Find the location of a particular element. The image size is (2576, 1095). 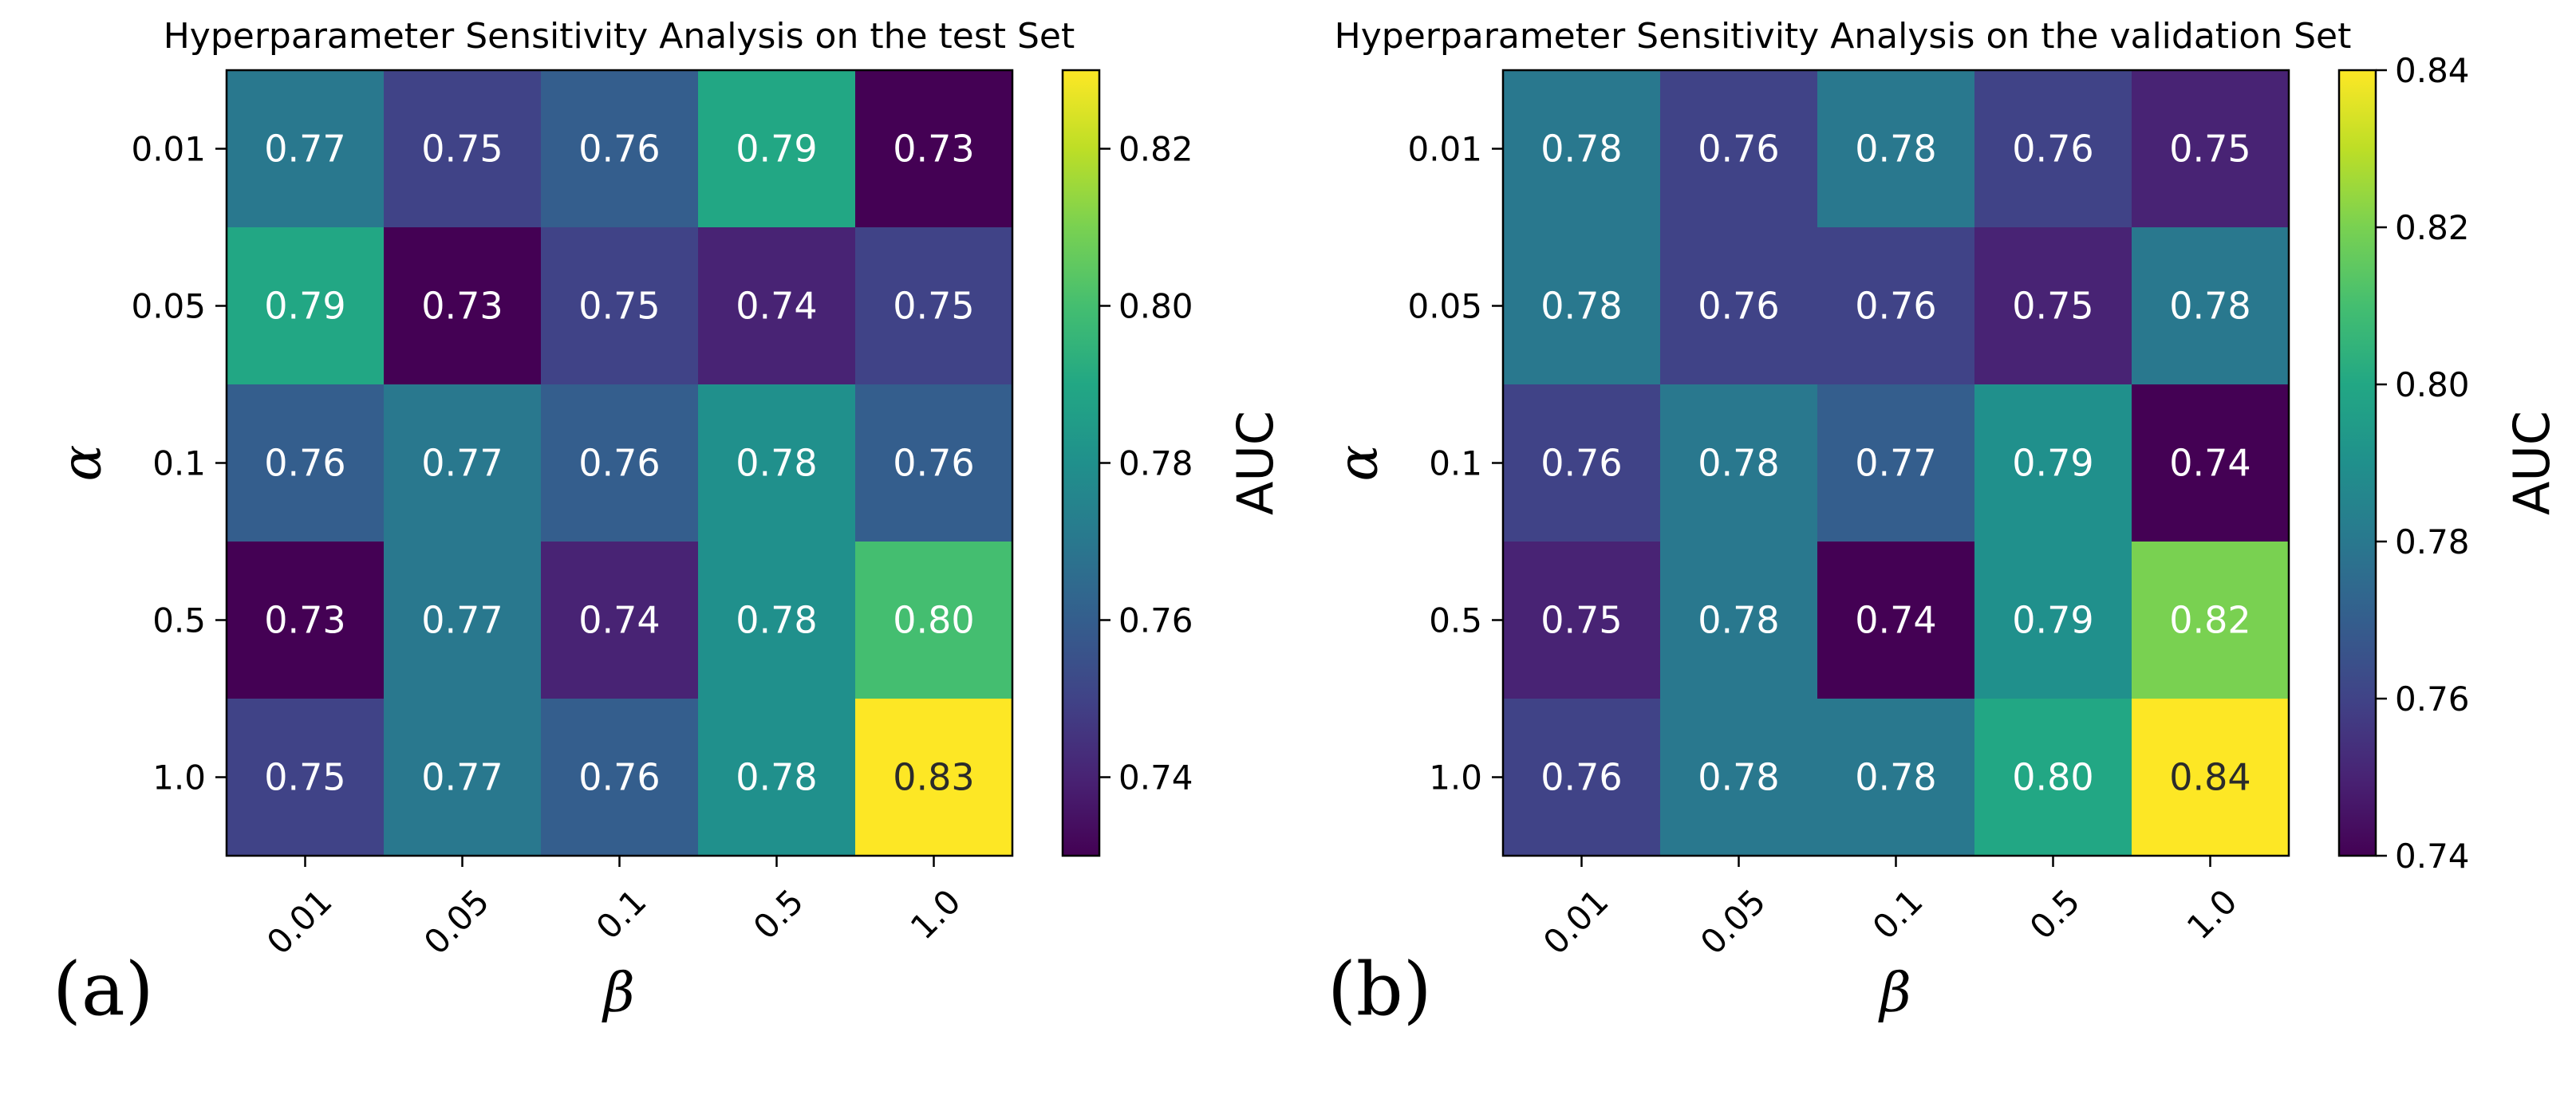

cell-value-label: 0.82 is located at coordinates (2210, 620).